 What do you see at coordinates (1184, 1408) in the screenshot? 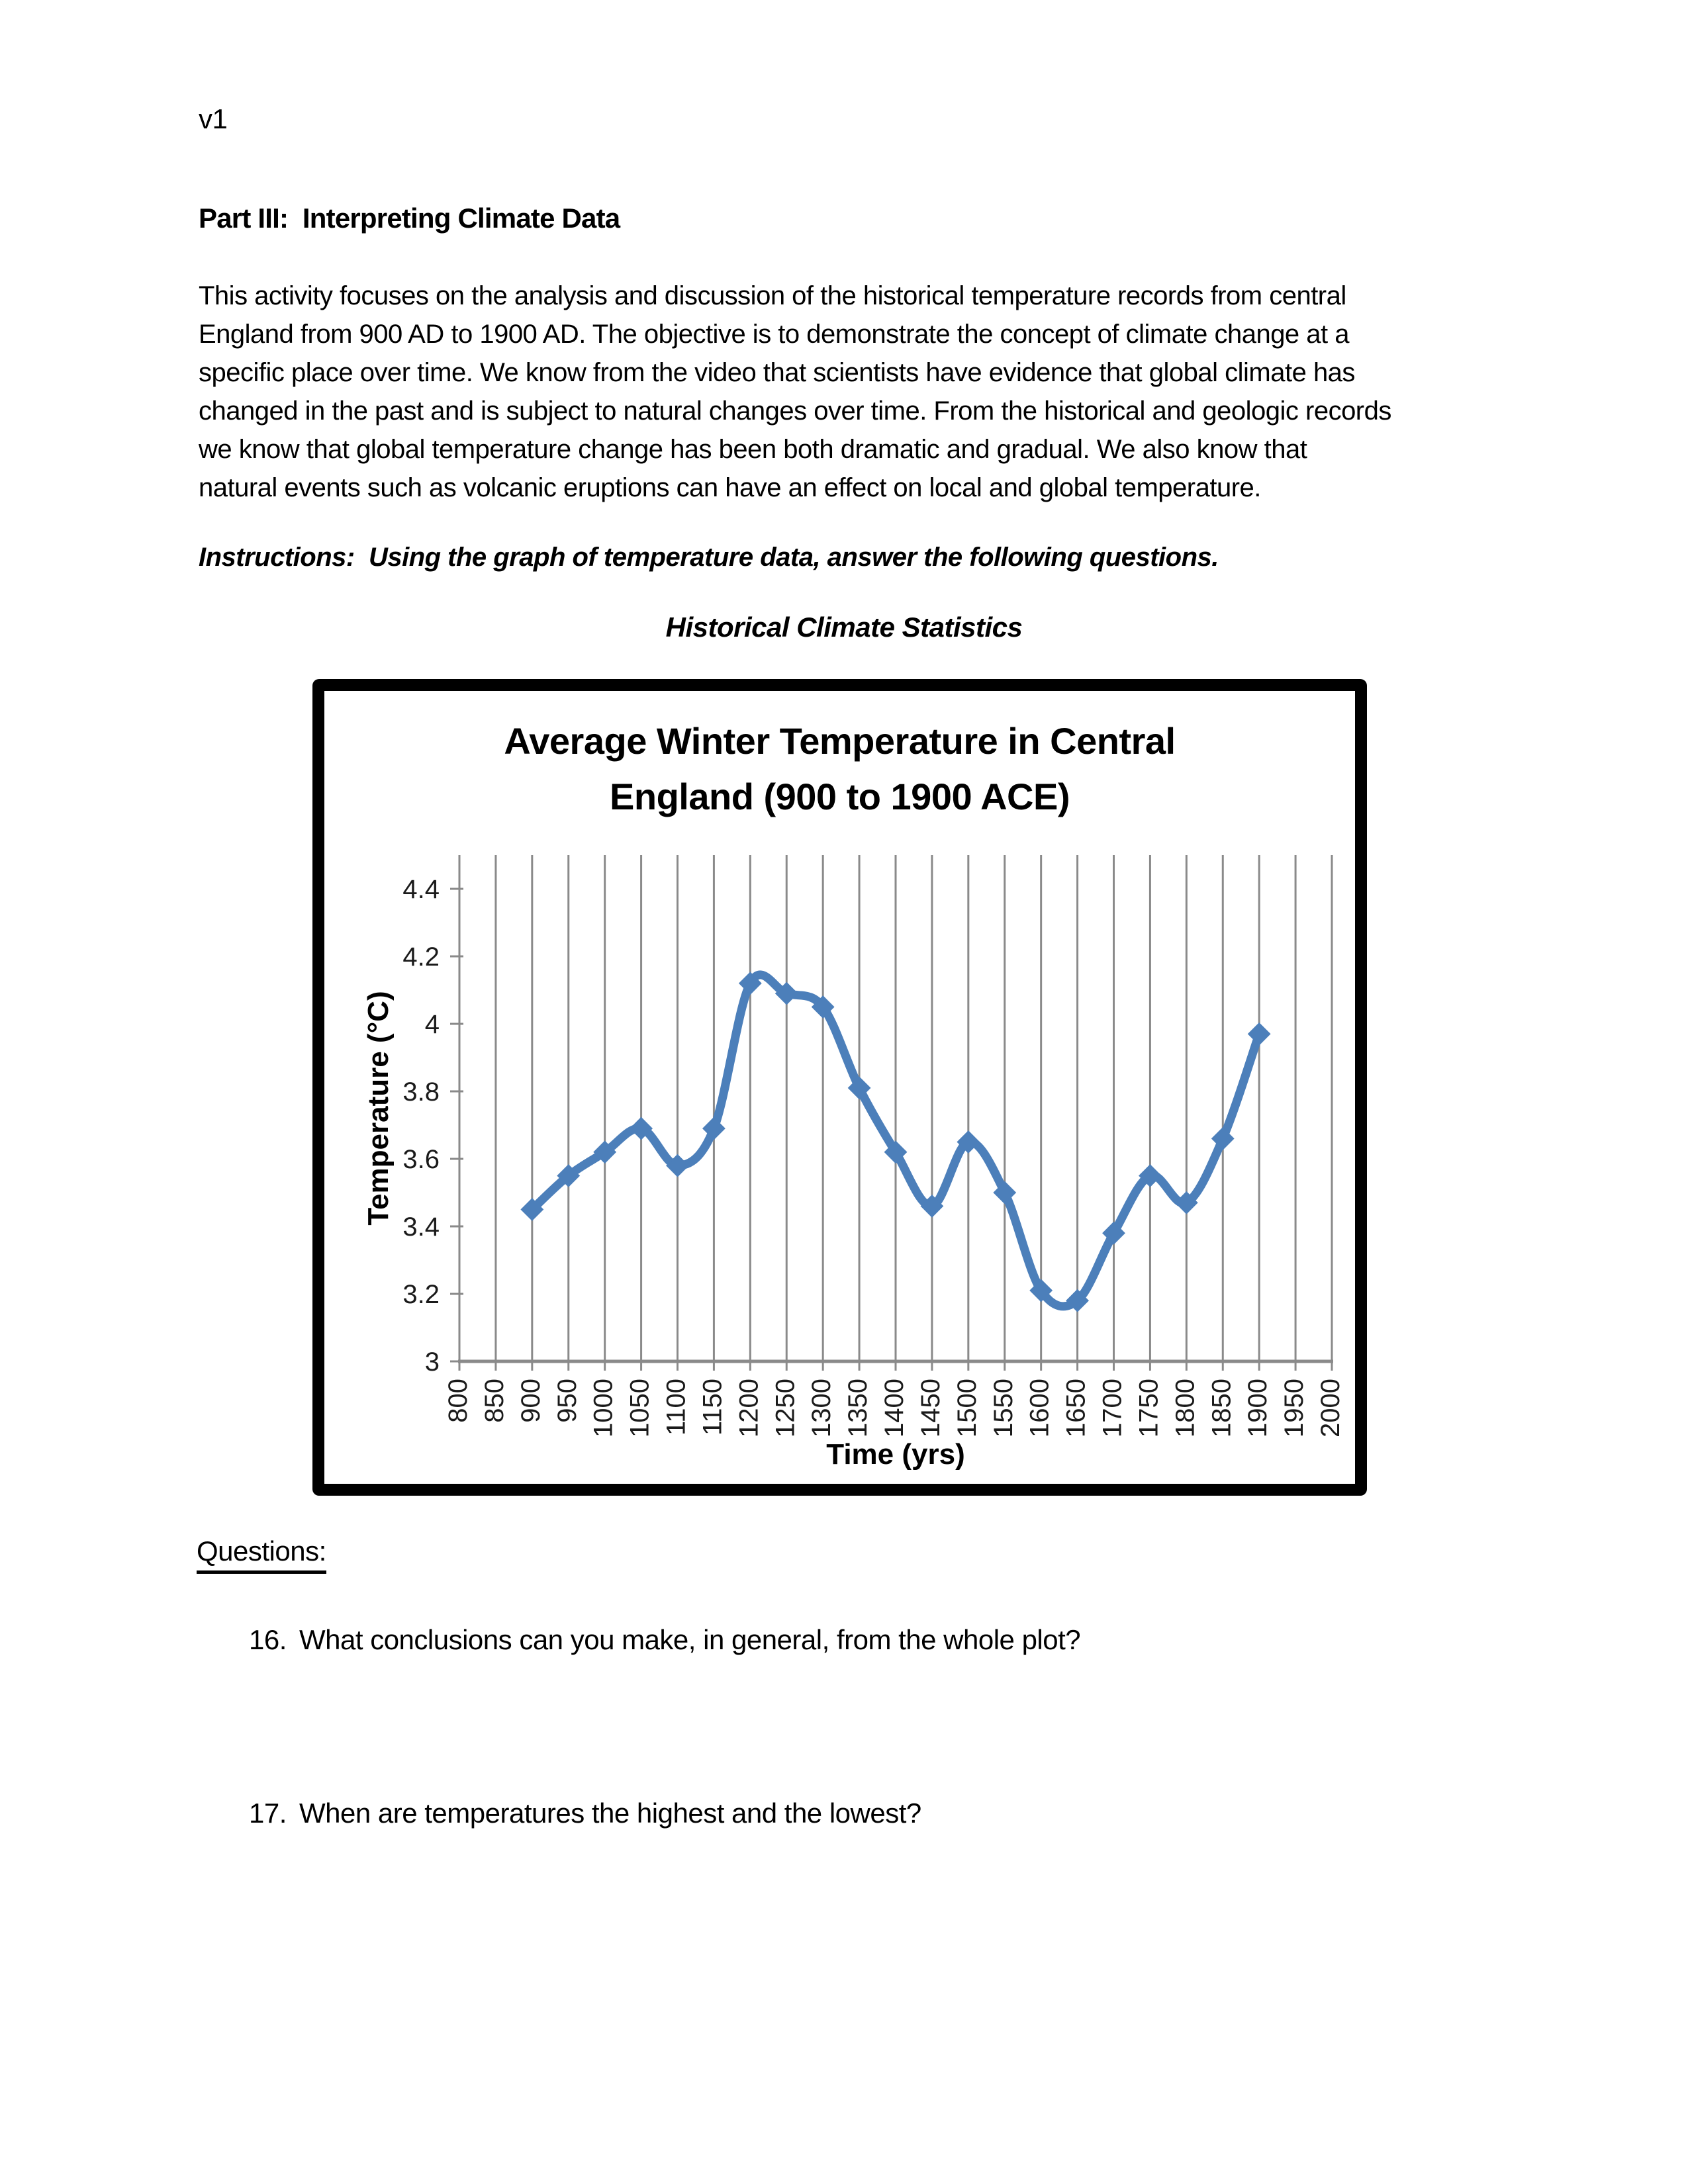
I see `x-tick-label: 1800` at bounding box center [1184, 1408].